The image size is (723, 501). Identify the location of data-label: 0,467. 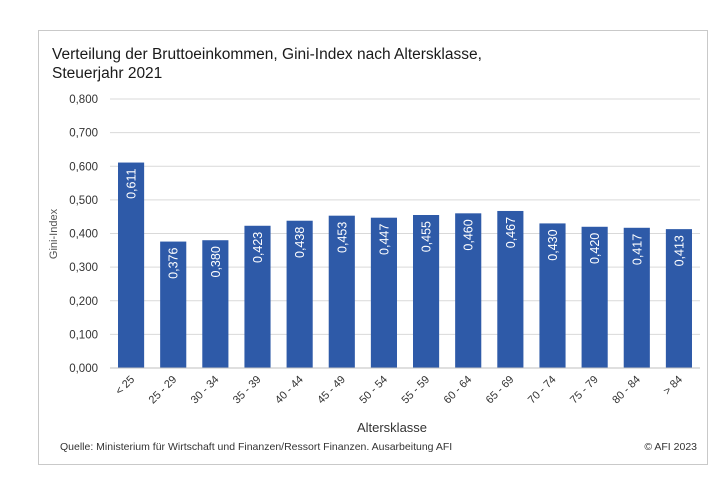
(511, 232).